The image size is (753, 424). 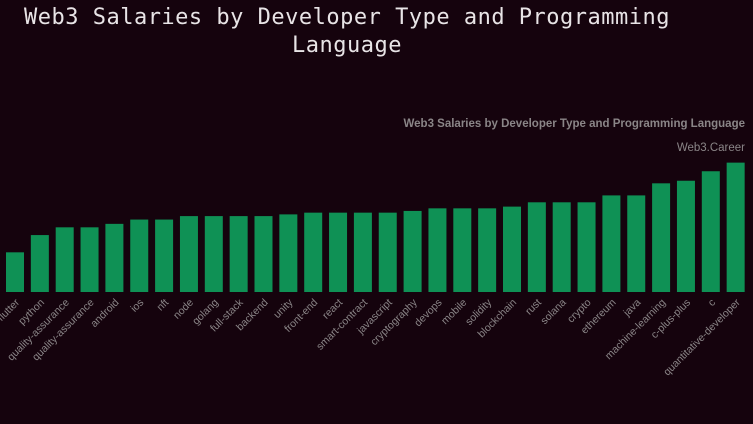 I want to click on bar-blockchain, so click(x=512, y=249).